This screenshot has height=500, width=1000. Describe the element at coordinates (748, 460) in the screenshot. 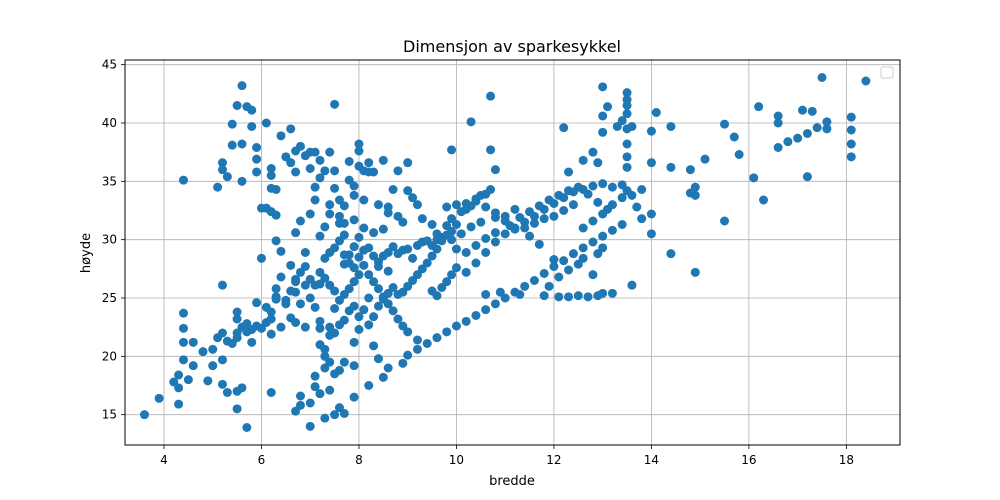

I see `x-tick-label: 16` at that location.